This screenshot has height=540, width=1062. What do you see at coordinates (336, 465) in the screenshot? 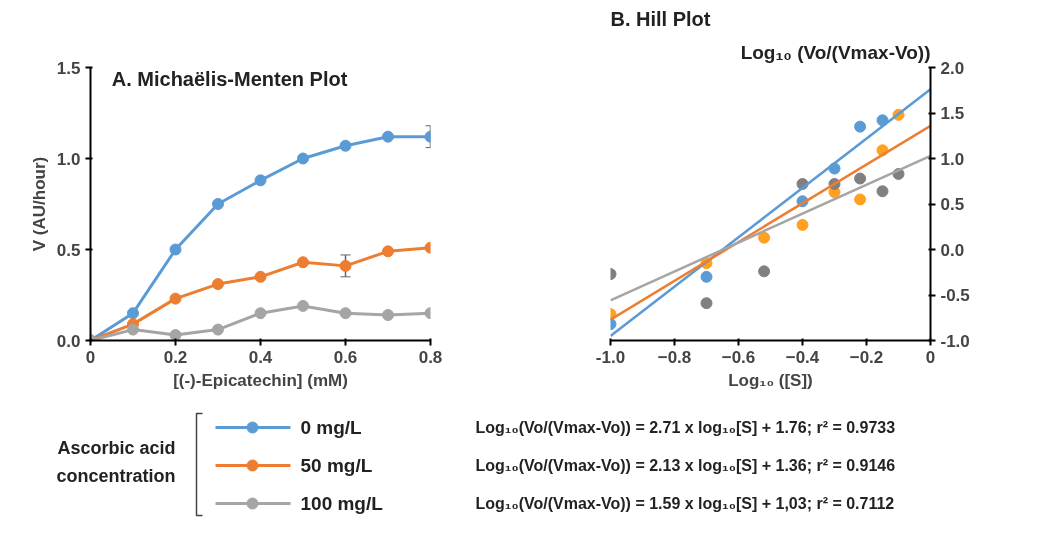
I see `legend-label: 50 mg/L` at bounding box center [336, 465].